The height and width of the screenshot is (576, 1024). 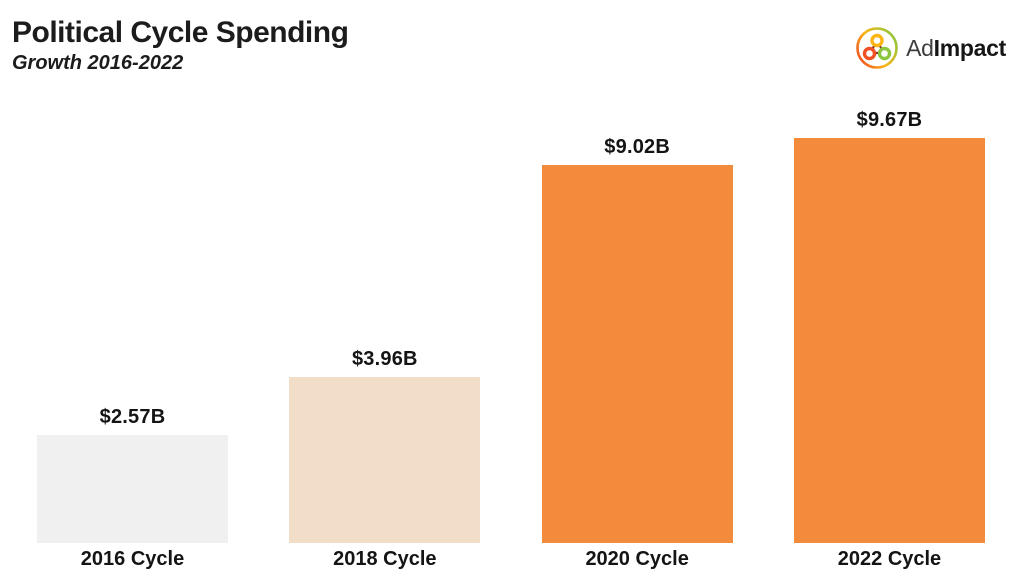 What do you see at coordinates (889, 559) in the screenshot?
I see `category-label-2022: 2022 Cycle` at bounding box center [889, 559].